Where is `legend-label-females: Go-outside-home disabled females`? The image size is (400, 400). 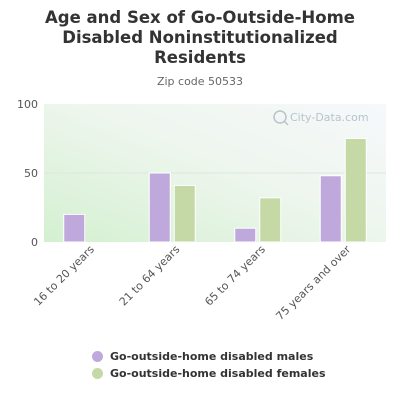 legend-label-females: Go-outside-home disabled females is located at coordinates (218, 373).